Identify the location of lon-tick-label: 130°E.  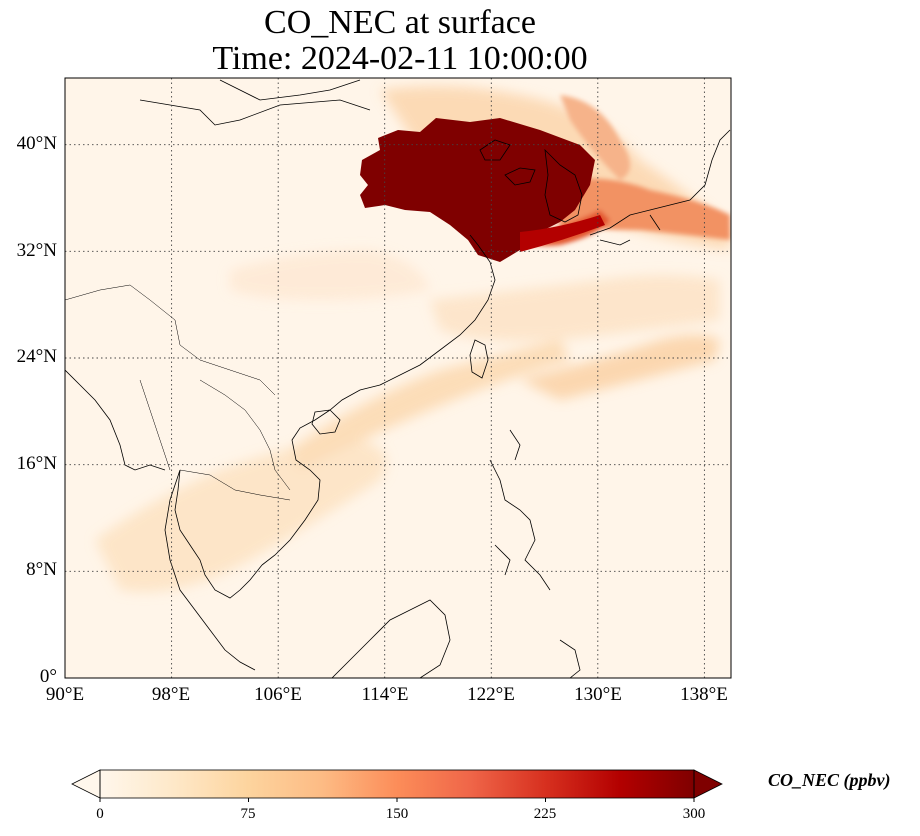
(598, 694).